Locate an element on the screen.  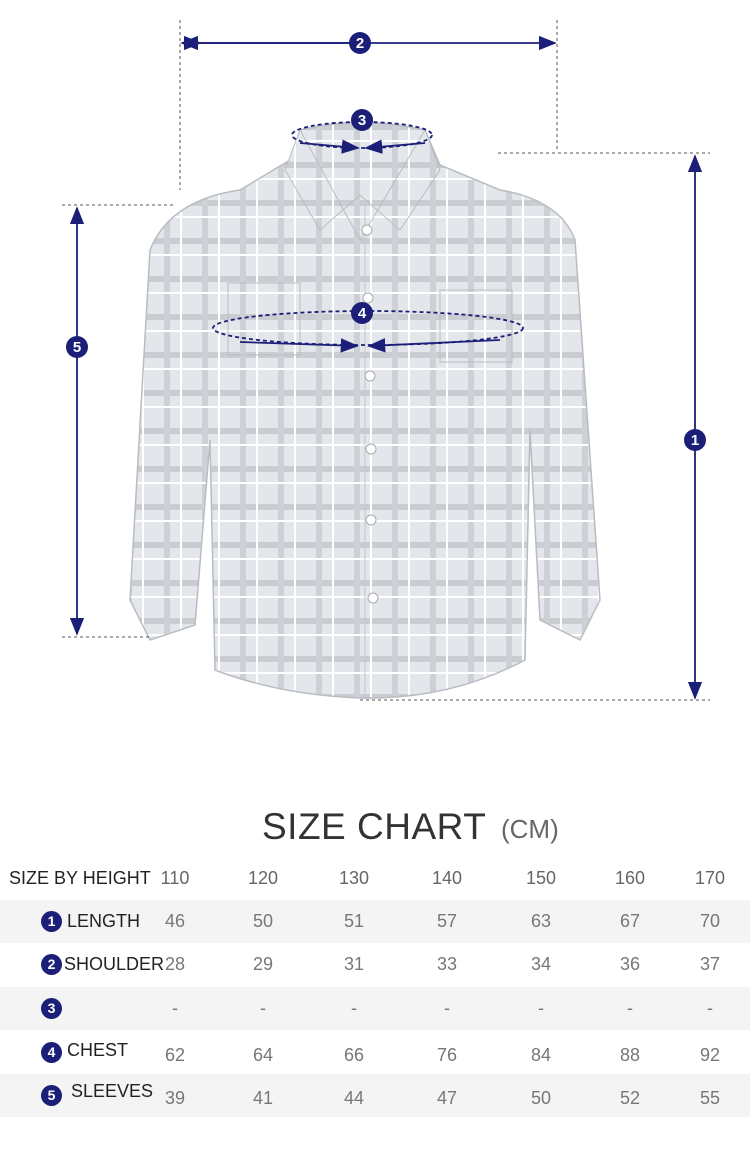
value-cell: 92 is located at coordinates (710, 1055).